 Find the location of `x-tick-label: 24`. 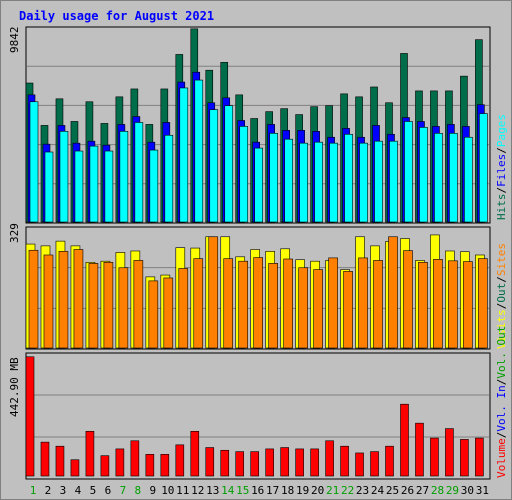

x-tick-label: 24 is located at coordinates (378, 490).